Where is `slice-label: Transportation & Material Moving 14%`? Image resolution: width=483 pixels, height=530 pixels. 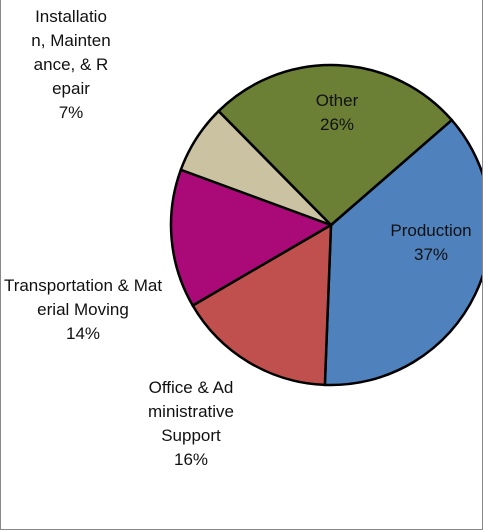
slice-label: Transportation & Material Moving 14% is located at coordinates (83, 310).